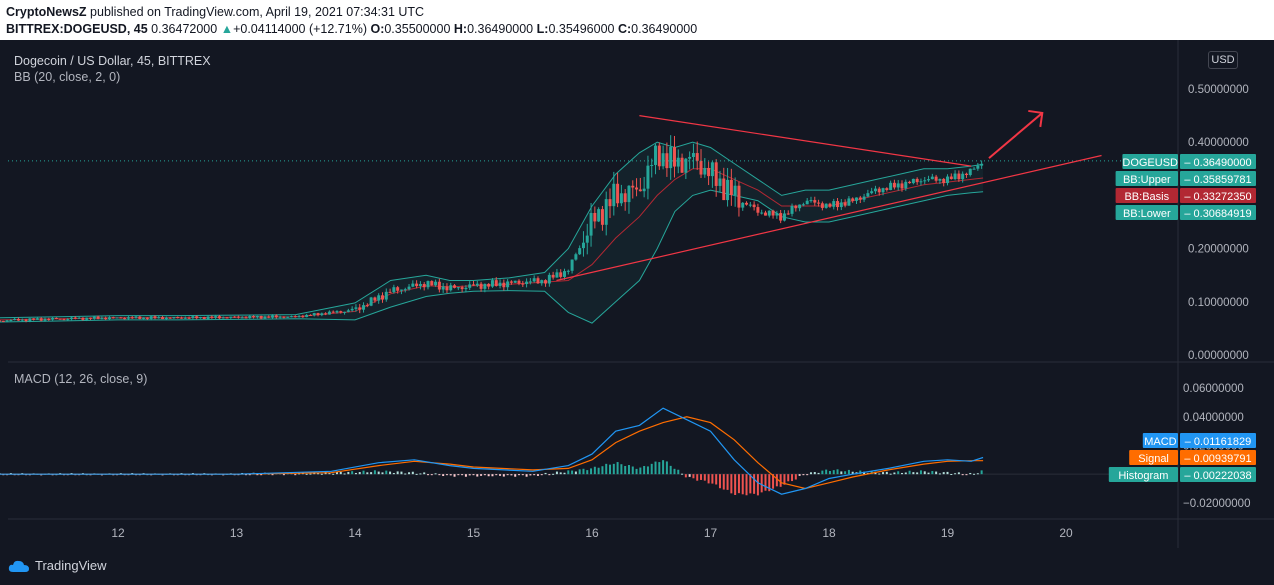 The width and height of the screenshot is (1274, 585). I want to click on last-price: 0.36472000, so click(184, 29).